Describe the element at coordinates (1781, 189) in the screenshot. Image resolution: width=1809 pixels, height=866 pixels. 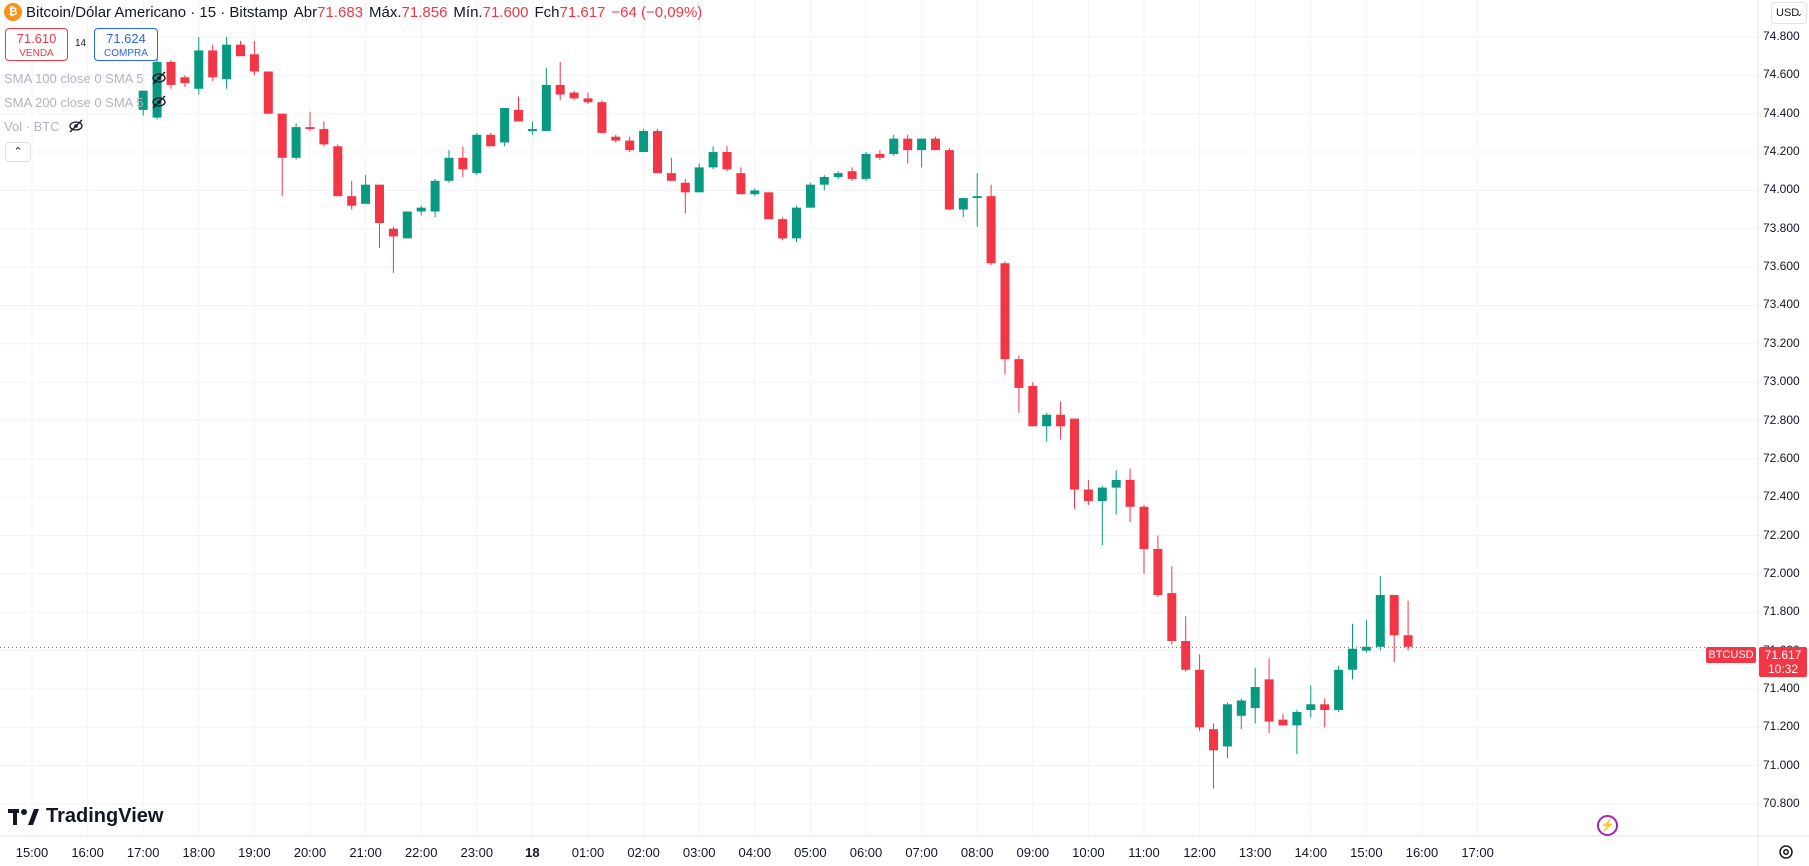
I see `price-tick-label: 74.000` at that location.